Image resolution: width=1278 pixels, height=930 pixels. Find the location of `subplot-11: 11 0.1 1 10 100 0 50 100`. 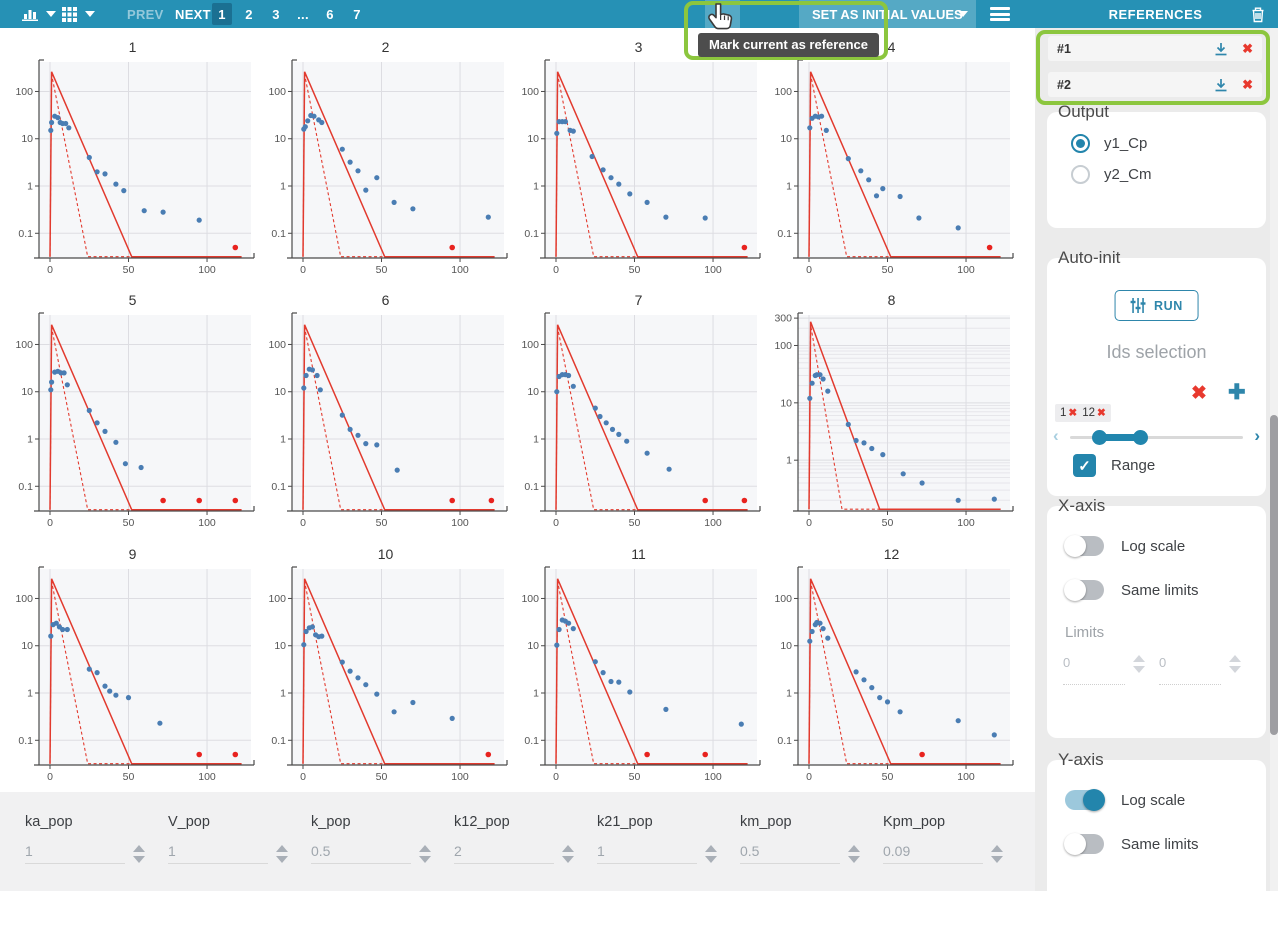

subplot-11: 11 0.1 1 10 100 0 50 100 is located at coordinates (638, 664).